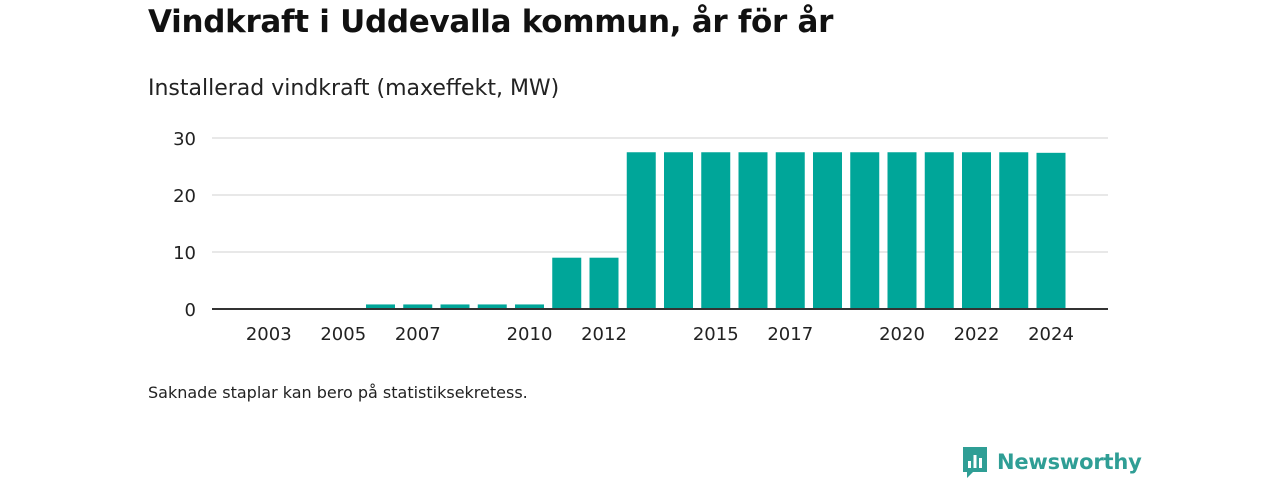 This screenshot has width=1280, height=480. What do you see at coordinates (902, 230) in the screenshot?
I see `bar-2020` at bounding box center [902, 230].